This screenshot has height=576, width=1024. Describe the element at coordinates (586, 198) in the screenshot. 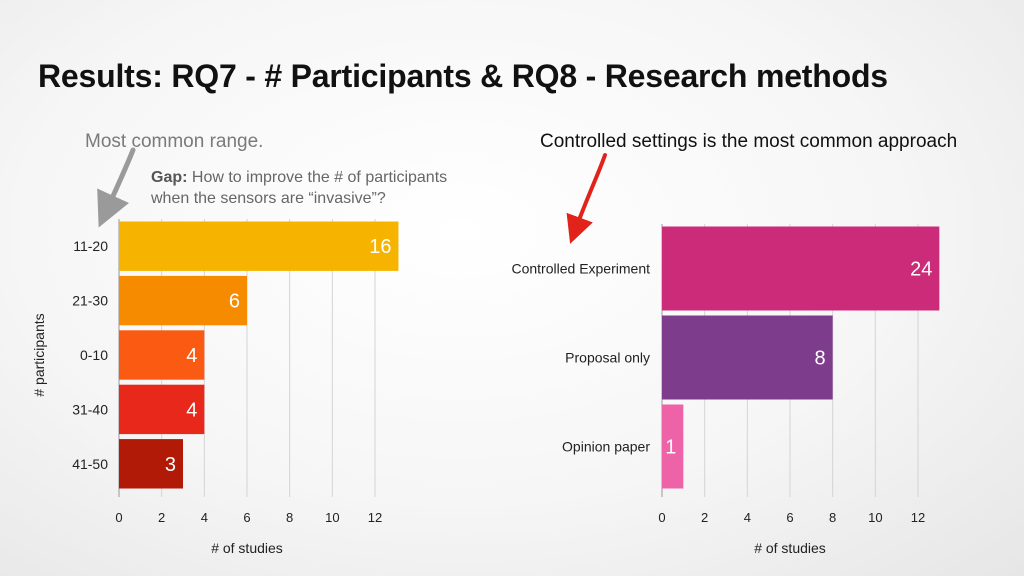

I see `red-arrow-icon` at that location.